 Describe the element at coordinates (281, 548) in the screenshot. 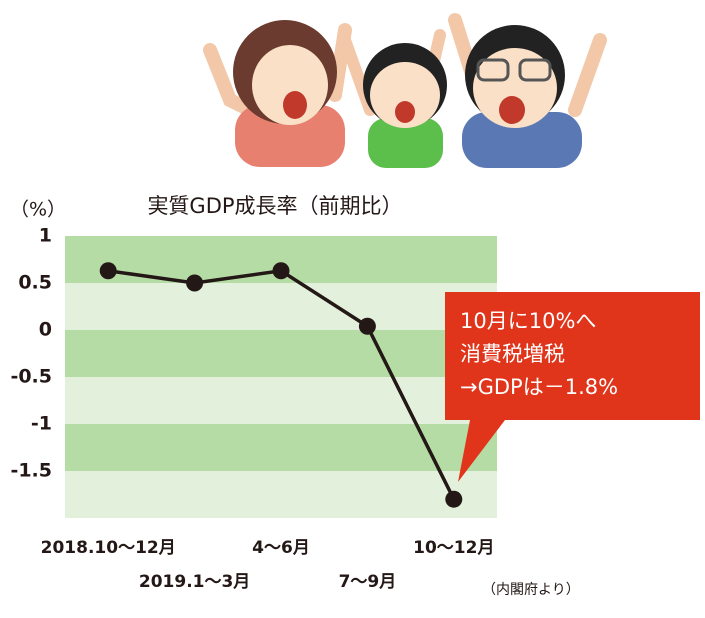

I see `x-tick-label: 4～6月` at that location.